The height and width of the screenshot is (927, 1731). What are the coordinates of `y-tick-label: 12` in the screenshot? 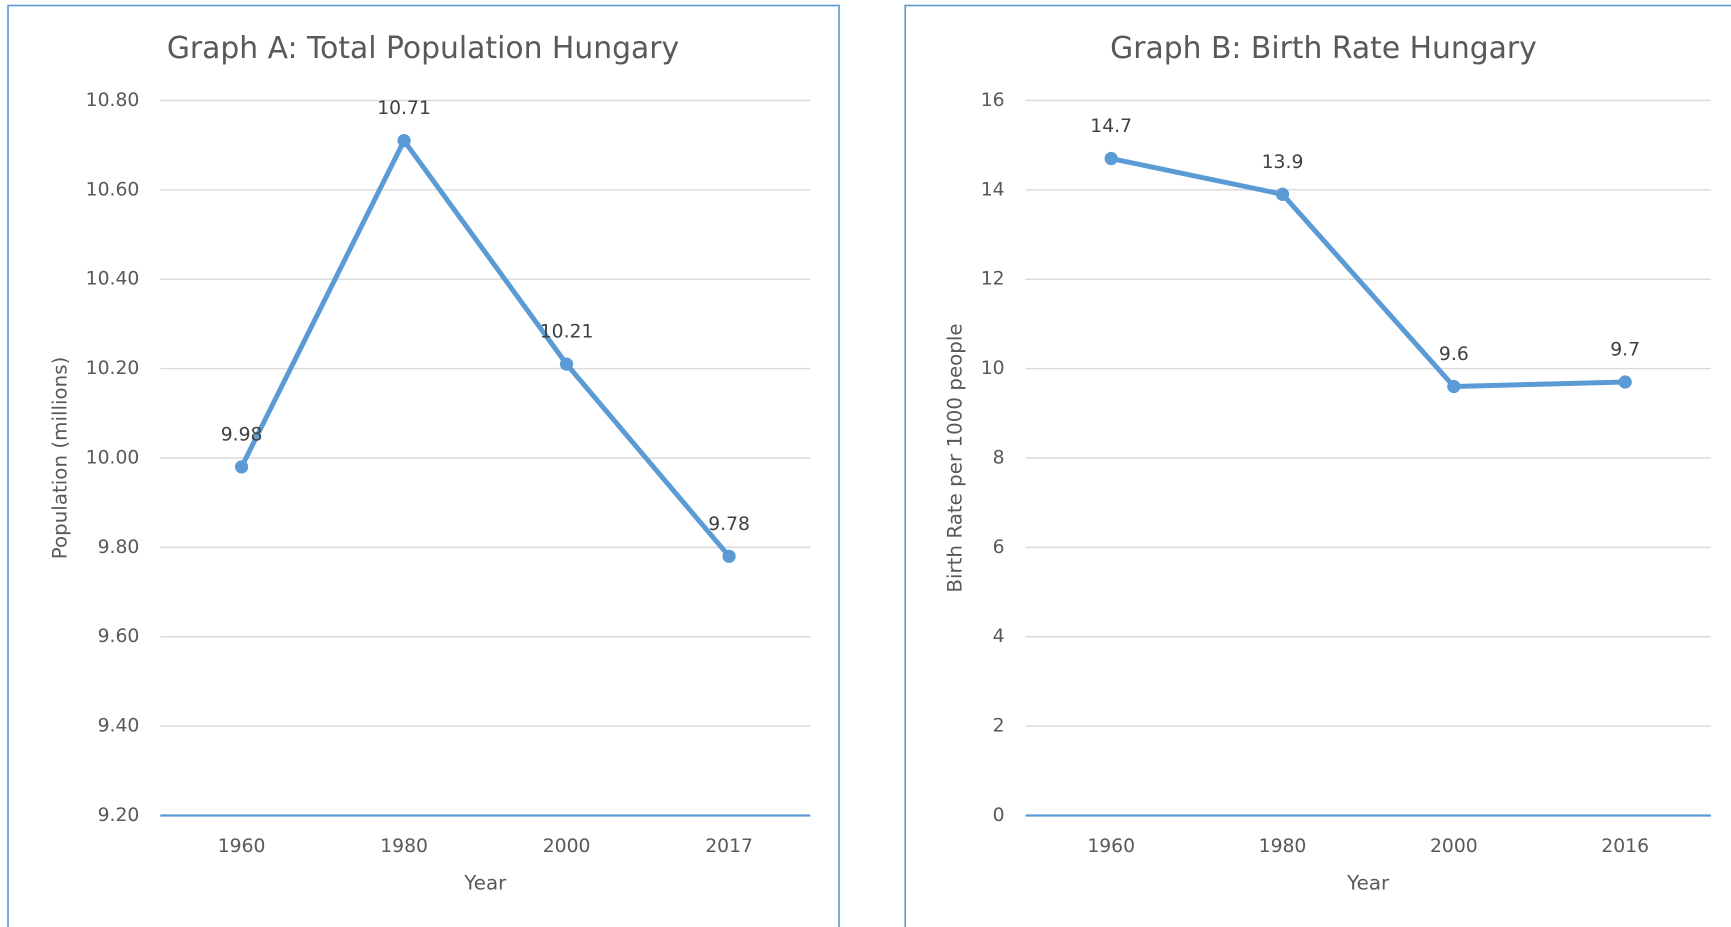 It's located at (993, 279).